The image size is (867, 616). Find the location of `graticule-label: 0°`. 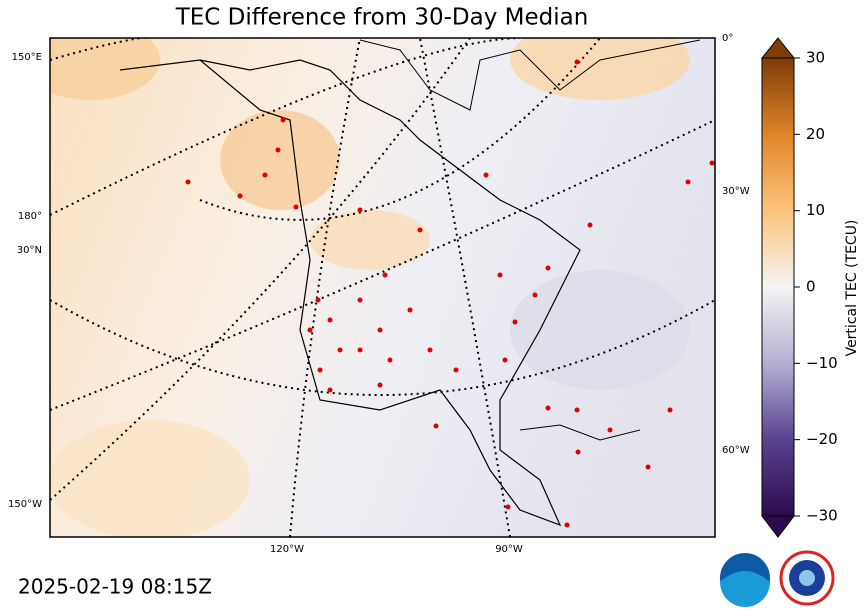

graticule-label: 0° is located at coordinates (727, 38).